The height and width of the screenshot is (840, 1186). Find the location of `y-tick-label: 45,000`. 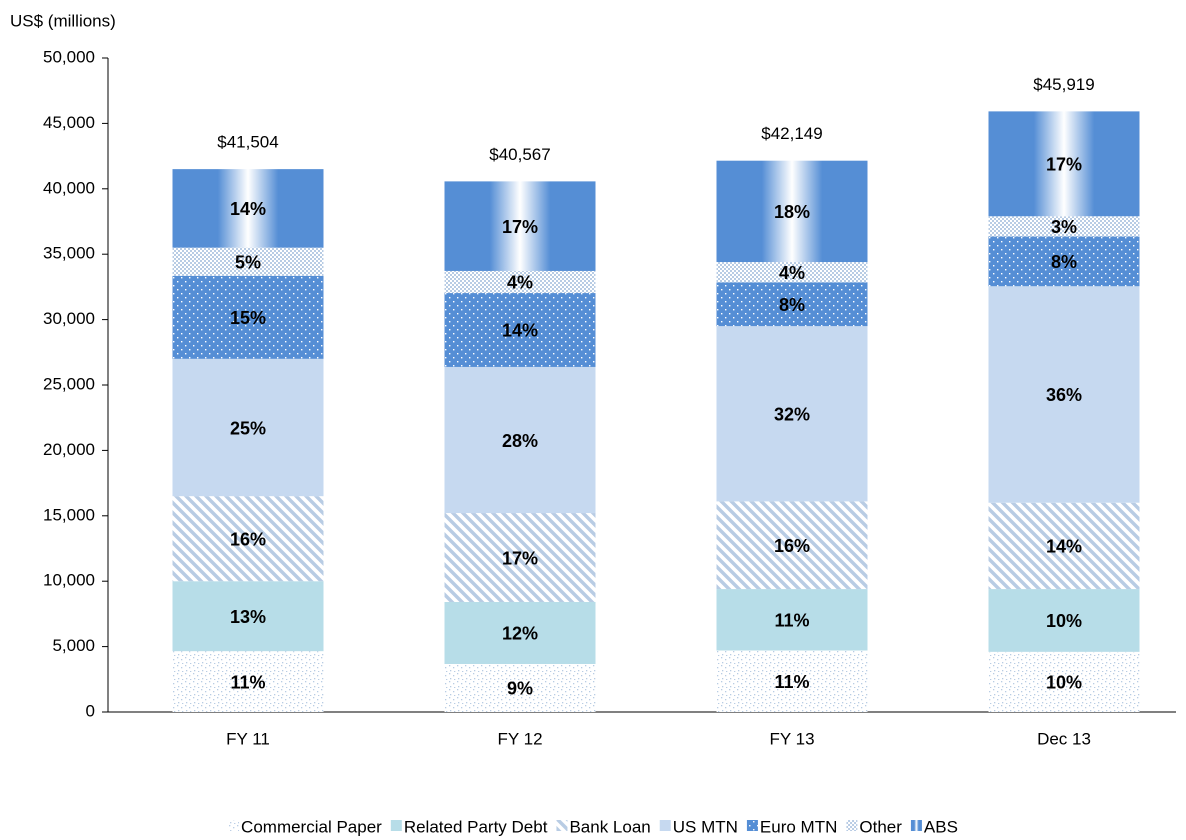

y-tick-label: 45,000 is located at coordinates (69, 122).